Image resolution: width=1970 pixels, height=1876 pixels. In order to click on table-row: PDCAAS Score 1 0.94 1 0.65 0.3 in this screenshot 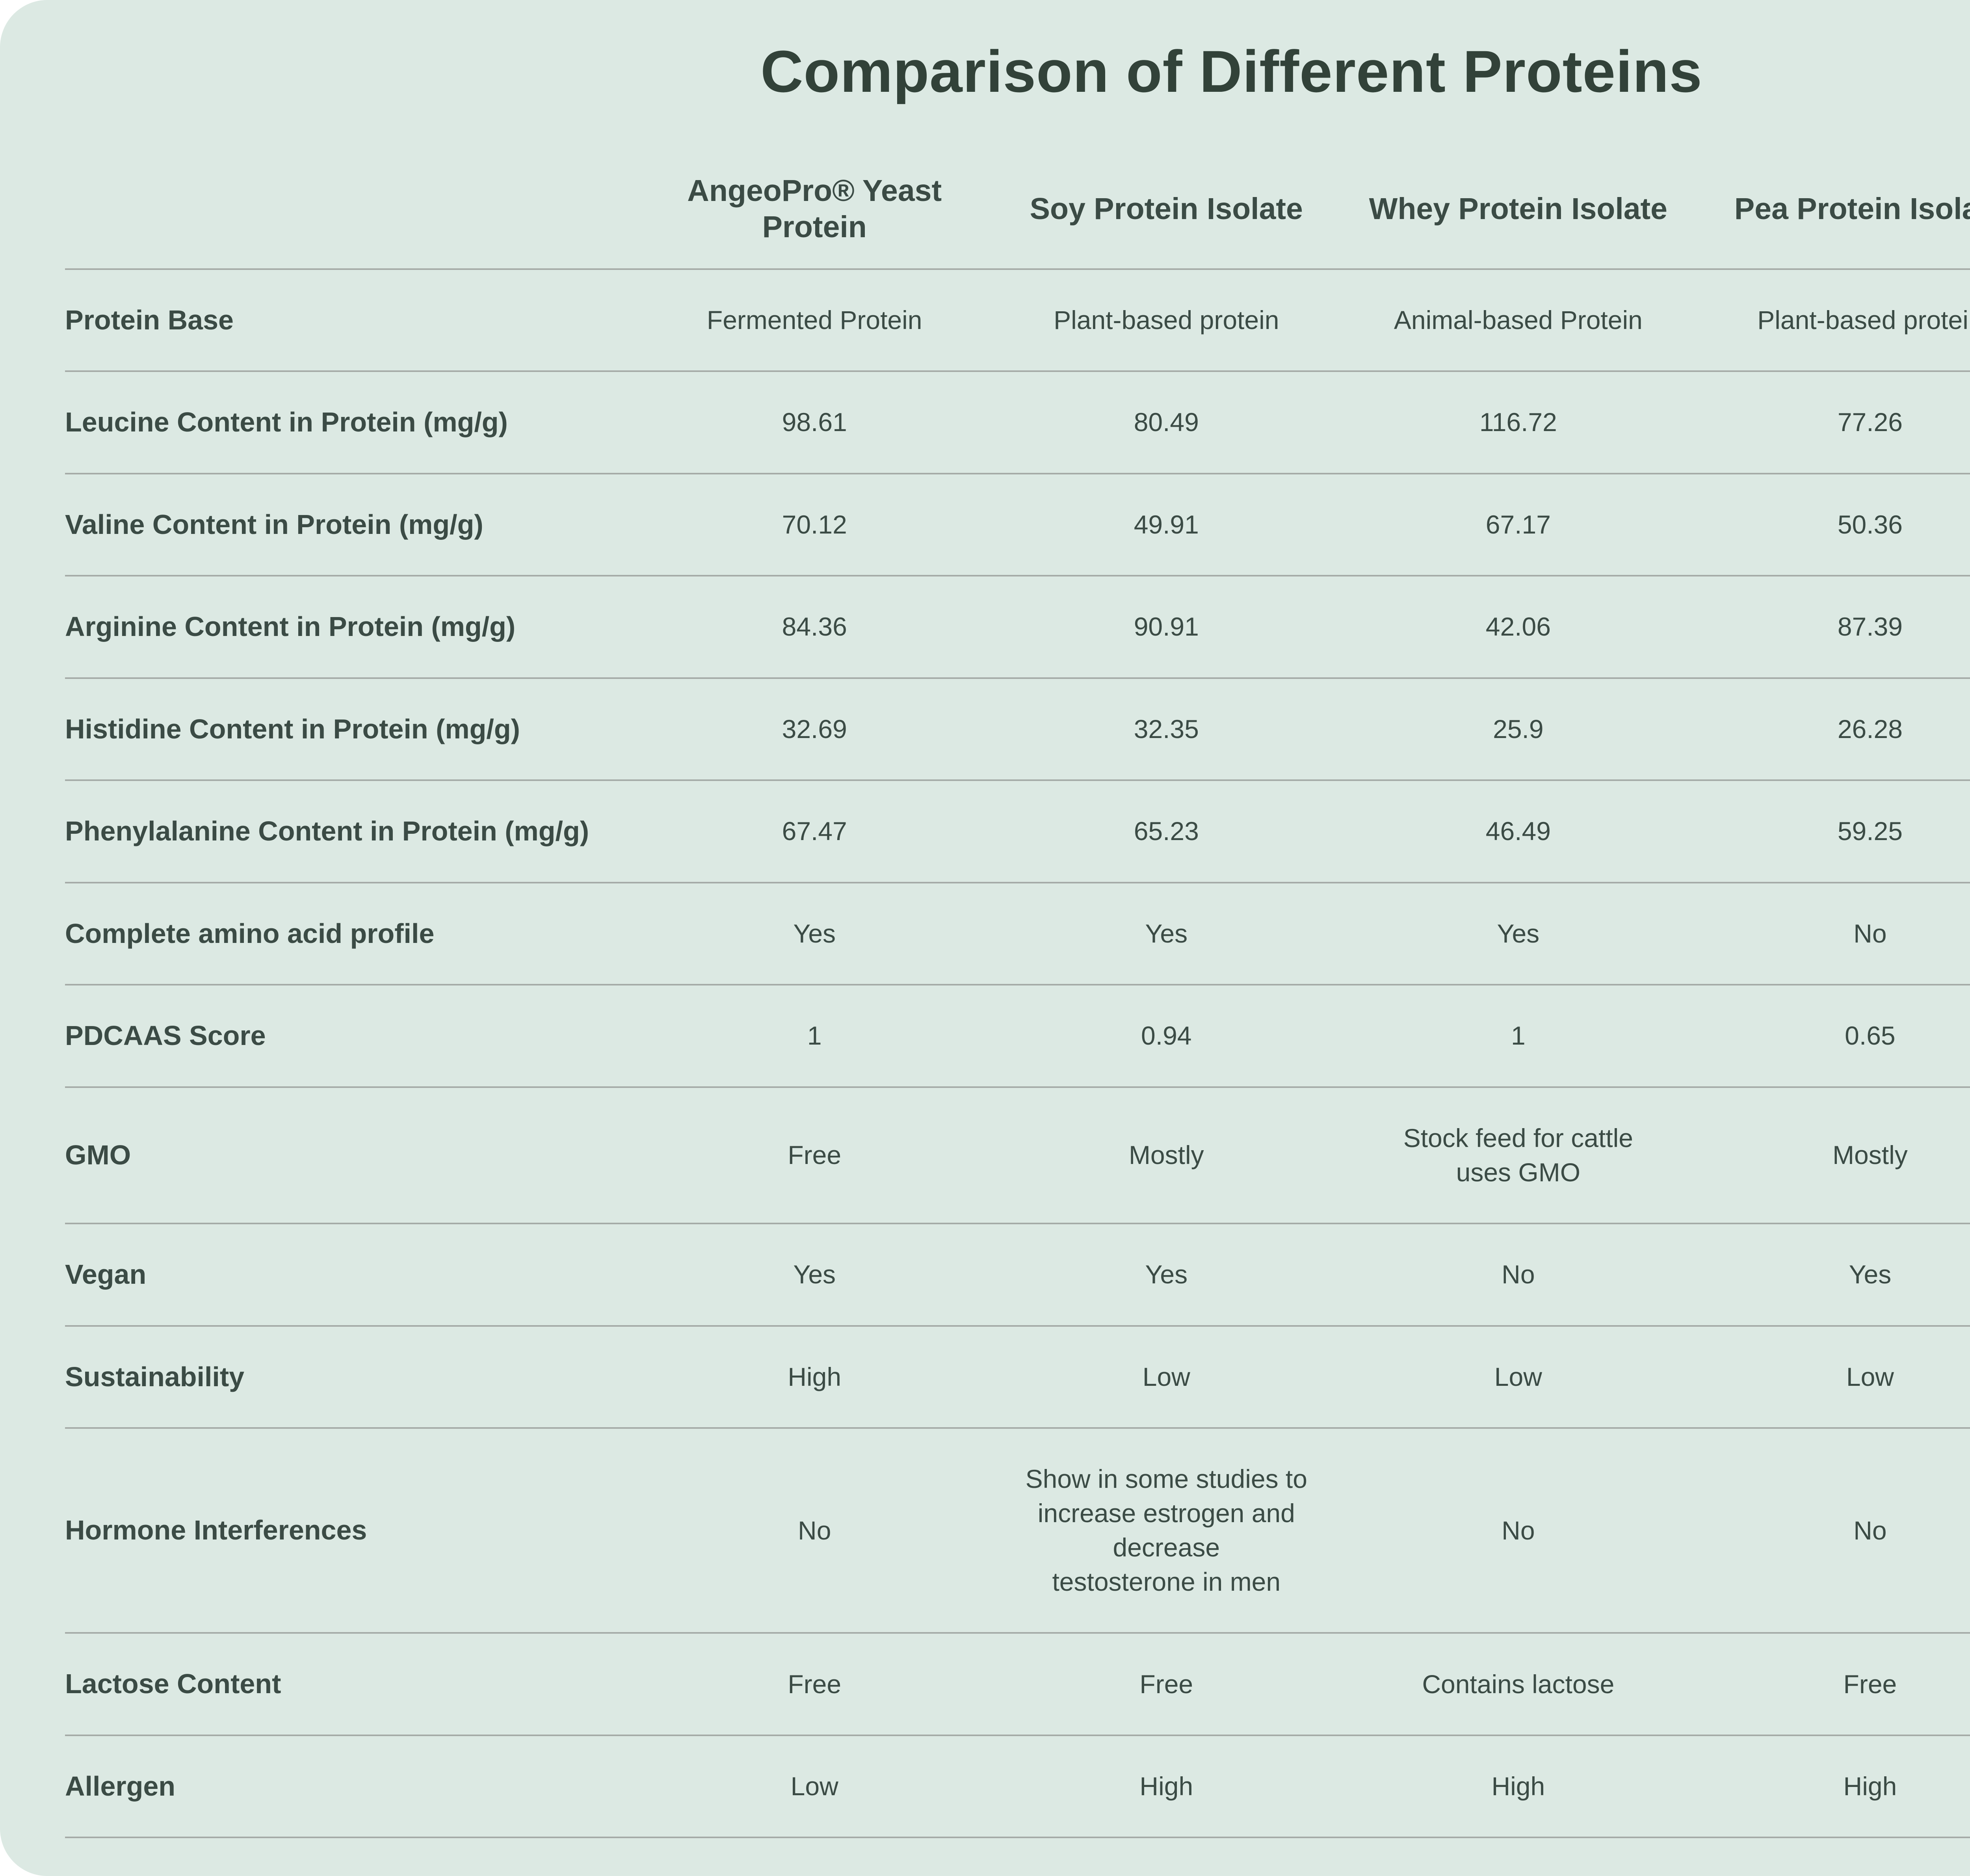, I will do `click(1017, 1035)`.